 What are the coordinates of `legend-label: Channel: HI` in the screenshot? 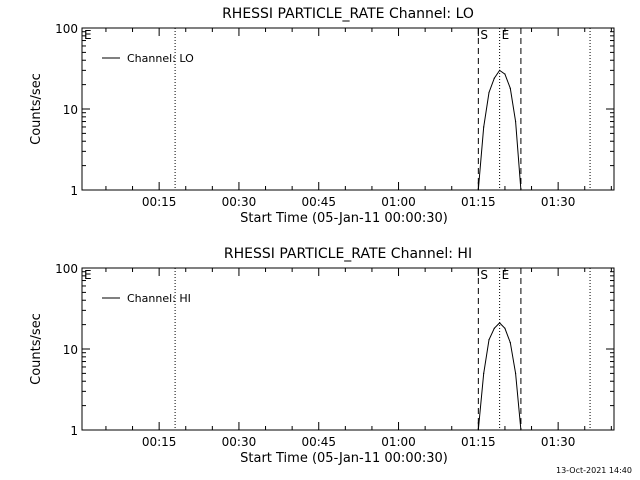 It's located at (159, 298).